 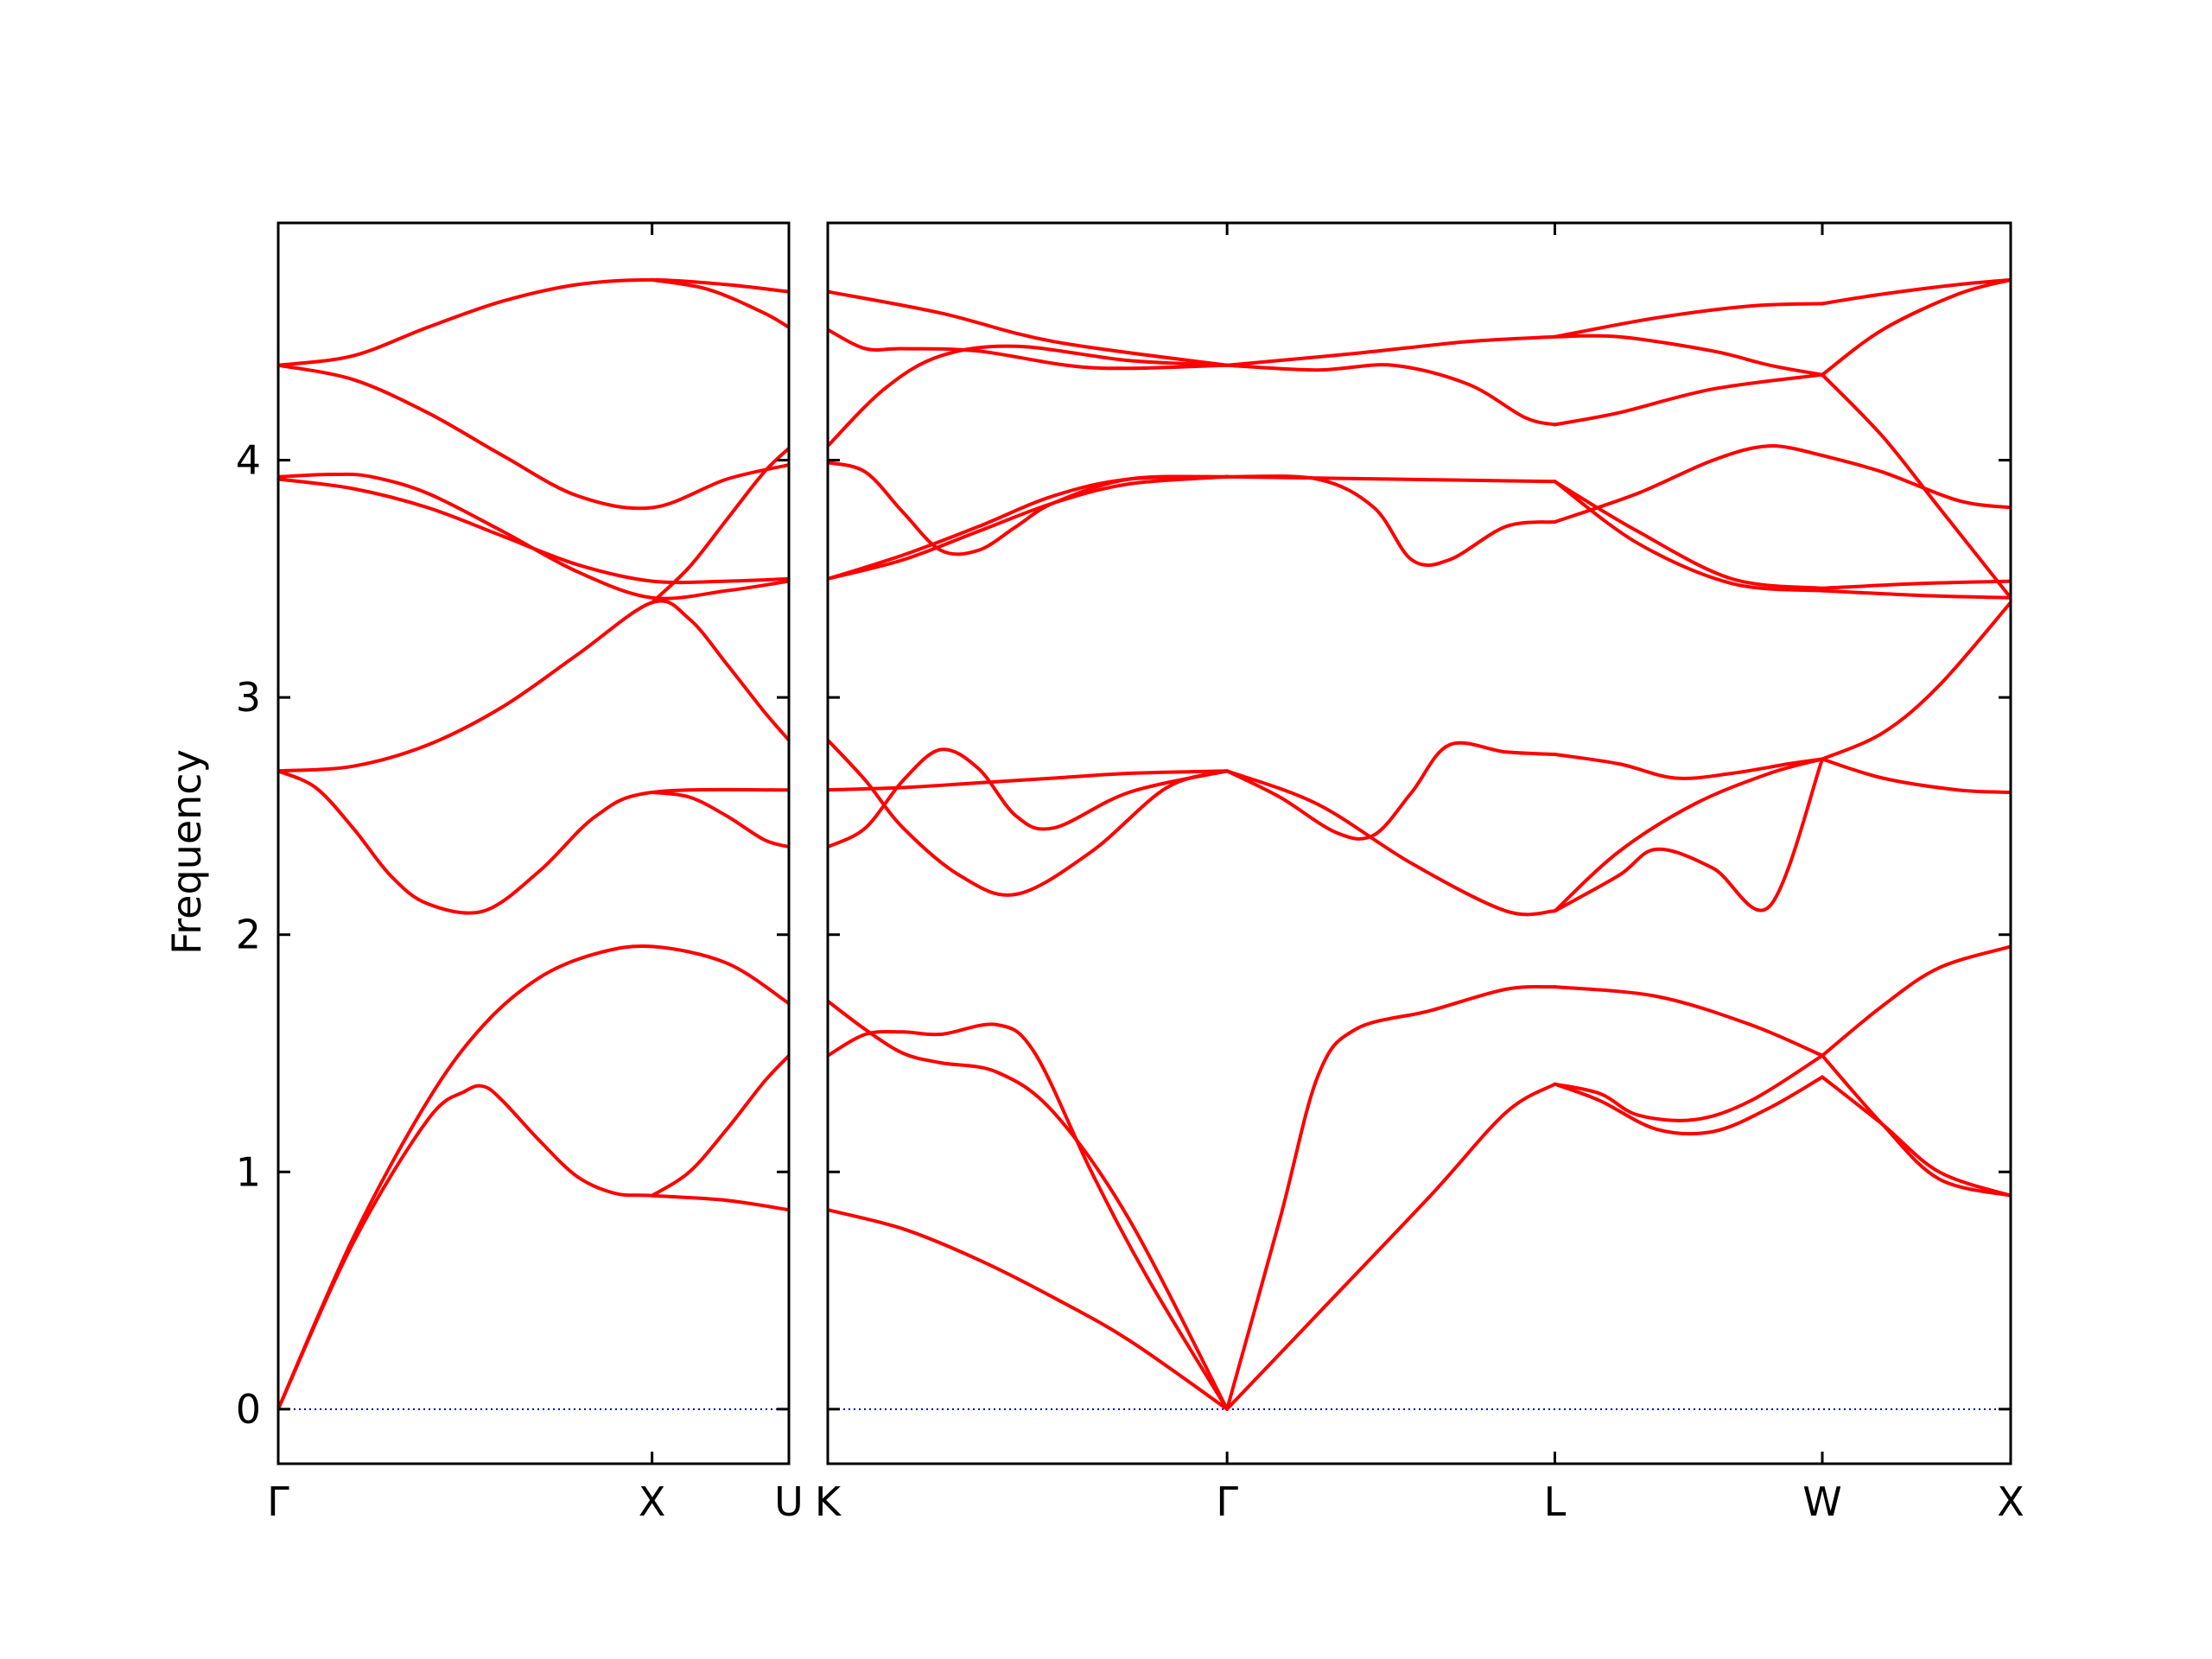 What do you see at coordinates (828, 1501) in the screenshot?
I see `x-tick-label: K` at bounding box center [828, 1501].